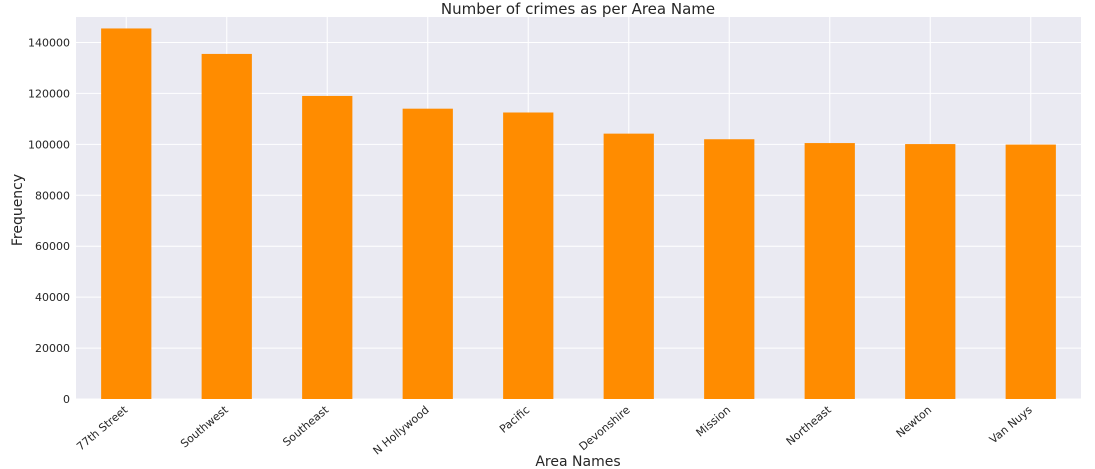 The height and width of the screenshot is (469, 1095). Describe the element at coordinates (401, 430) in the screenshot. I see `x-tick-label: N Hollywood` at that location.